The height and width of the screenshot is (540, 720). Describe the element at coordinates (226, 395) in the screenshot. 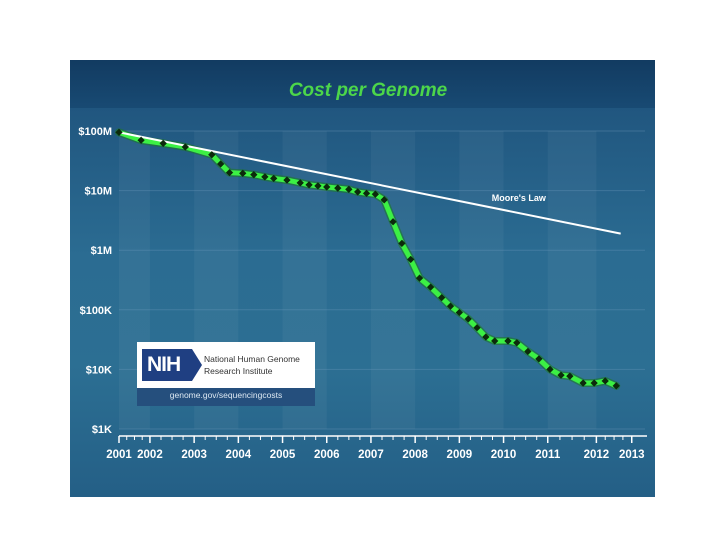

I see `nih-url: genome.gov/sequencingcosts` at that location.